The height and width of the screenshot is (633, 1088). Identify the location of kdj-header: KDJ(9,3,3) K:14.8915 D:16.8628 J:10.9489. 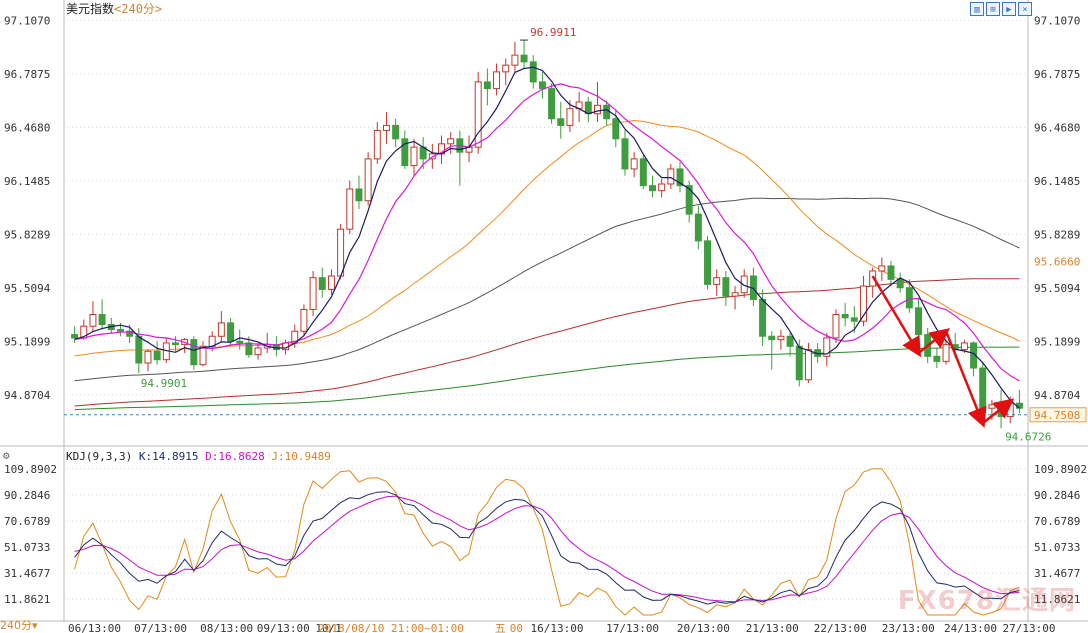
(198, 457).